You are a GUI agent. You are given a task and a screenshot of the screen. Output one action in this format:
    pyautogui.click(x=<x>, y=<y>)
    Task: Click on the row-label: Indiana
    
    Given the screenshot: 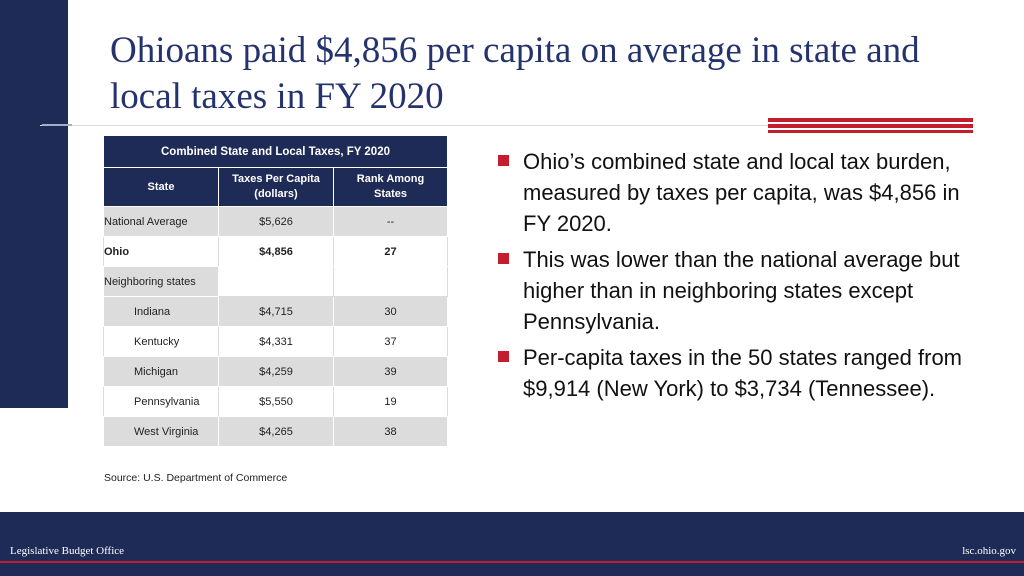 What is the action you would take?
    pyautogui.click(x=161, y=311)
    